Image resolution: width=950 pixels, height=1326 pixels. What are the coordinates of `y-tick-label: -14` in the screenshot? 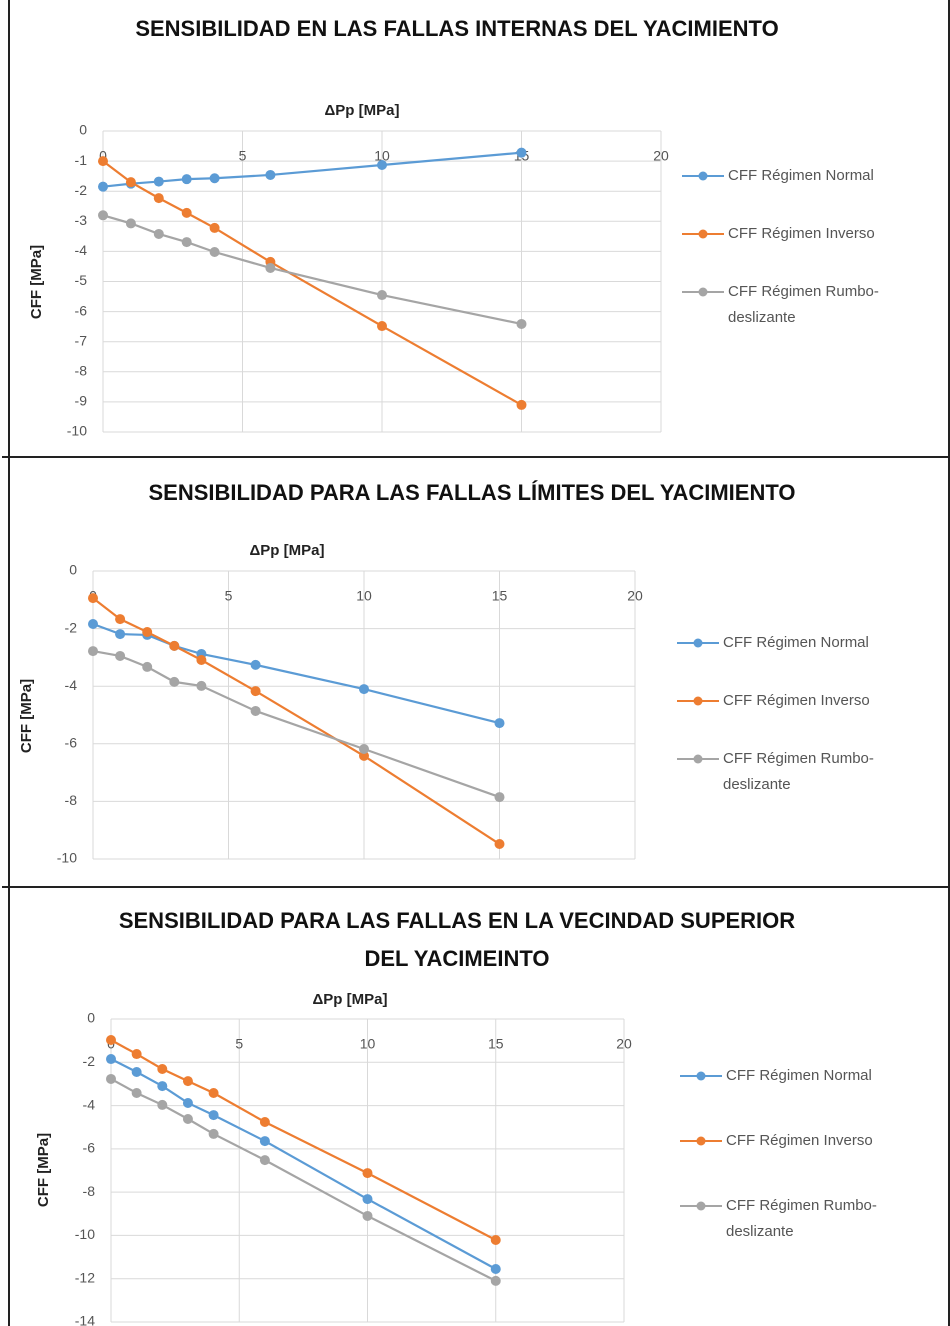 It's located at (85, 1319).